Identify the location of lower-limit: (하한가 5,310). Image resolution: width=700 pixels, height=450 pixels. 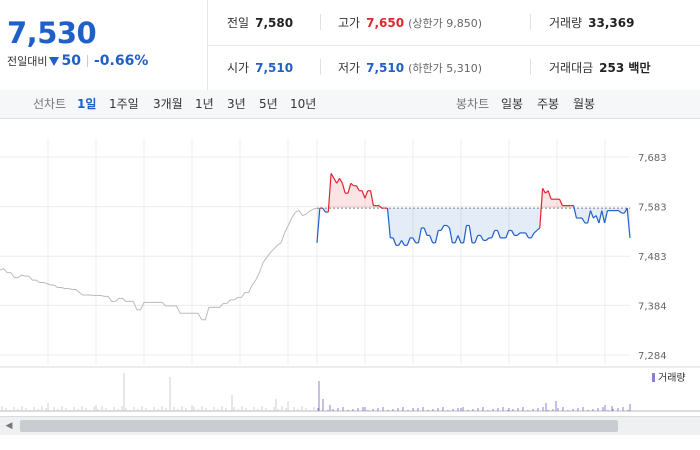
(445, 68).